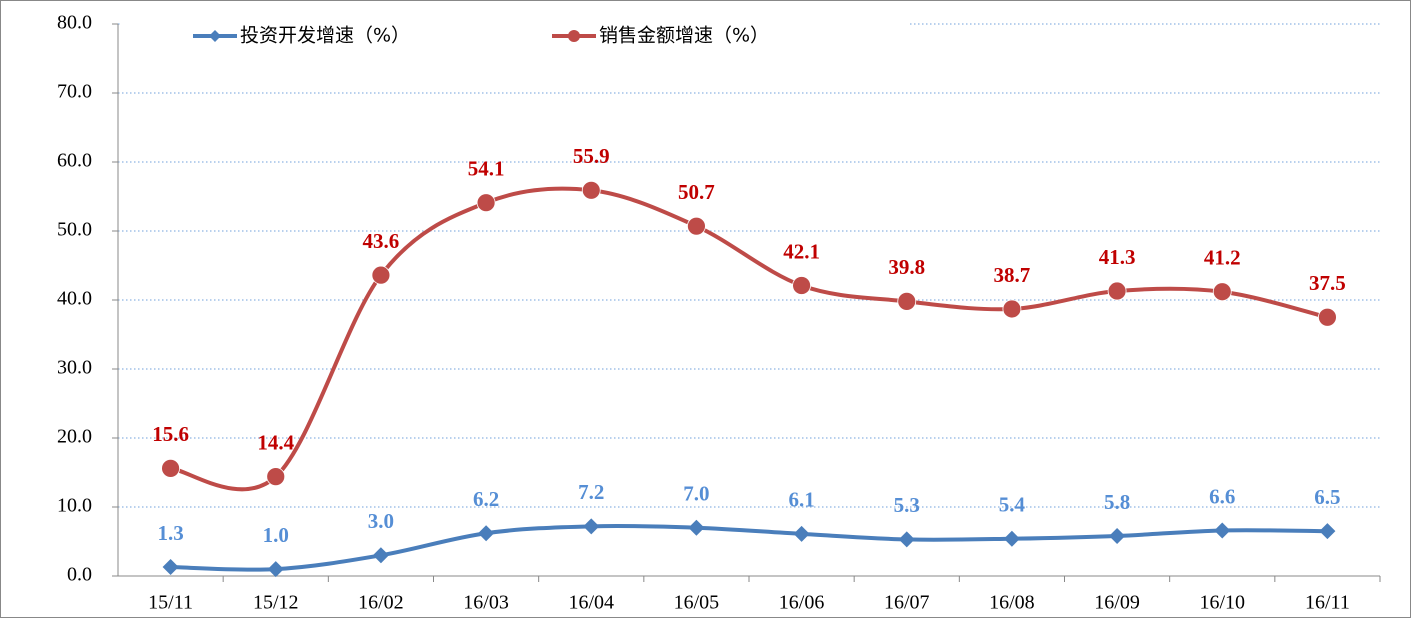  What do you see at coordinates (1117, 603) in the screenshot?
I see `x-tick-label: 16/09` at bounding box center [1117, 603].